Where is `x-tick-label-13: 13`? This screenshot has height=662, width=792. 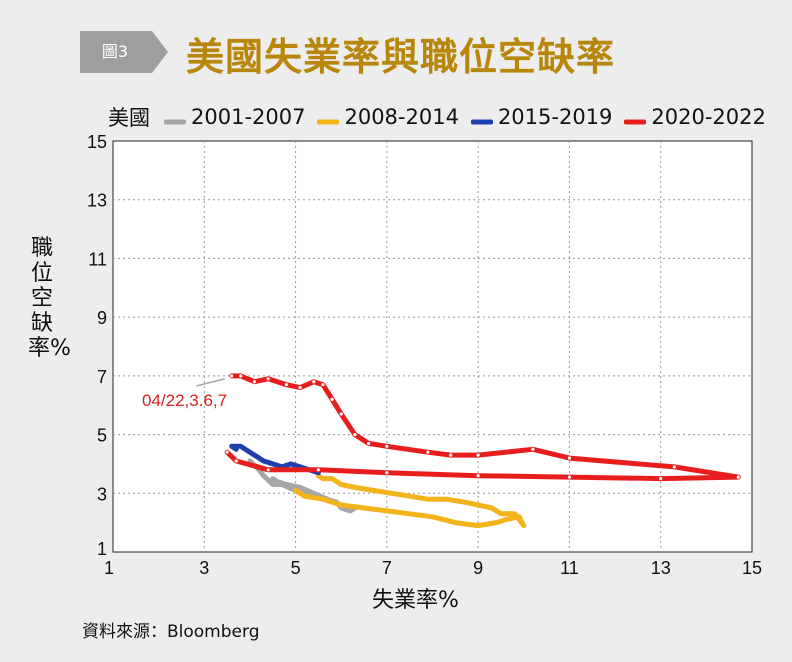
x-tick-label-13: 13 is located at coordinates (661, 568).